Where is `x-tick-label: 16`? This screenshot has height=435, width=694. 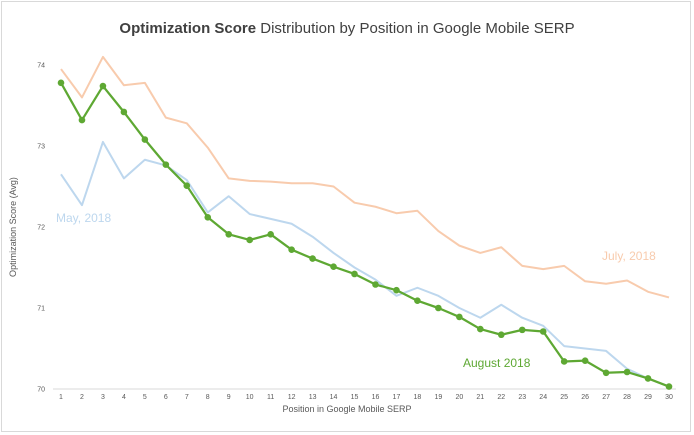
x-tick-label: 16 is located at coordinates (376, 397).